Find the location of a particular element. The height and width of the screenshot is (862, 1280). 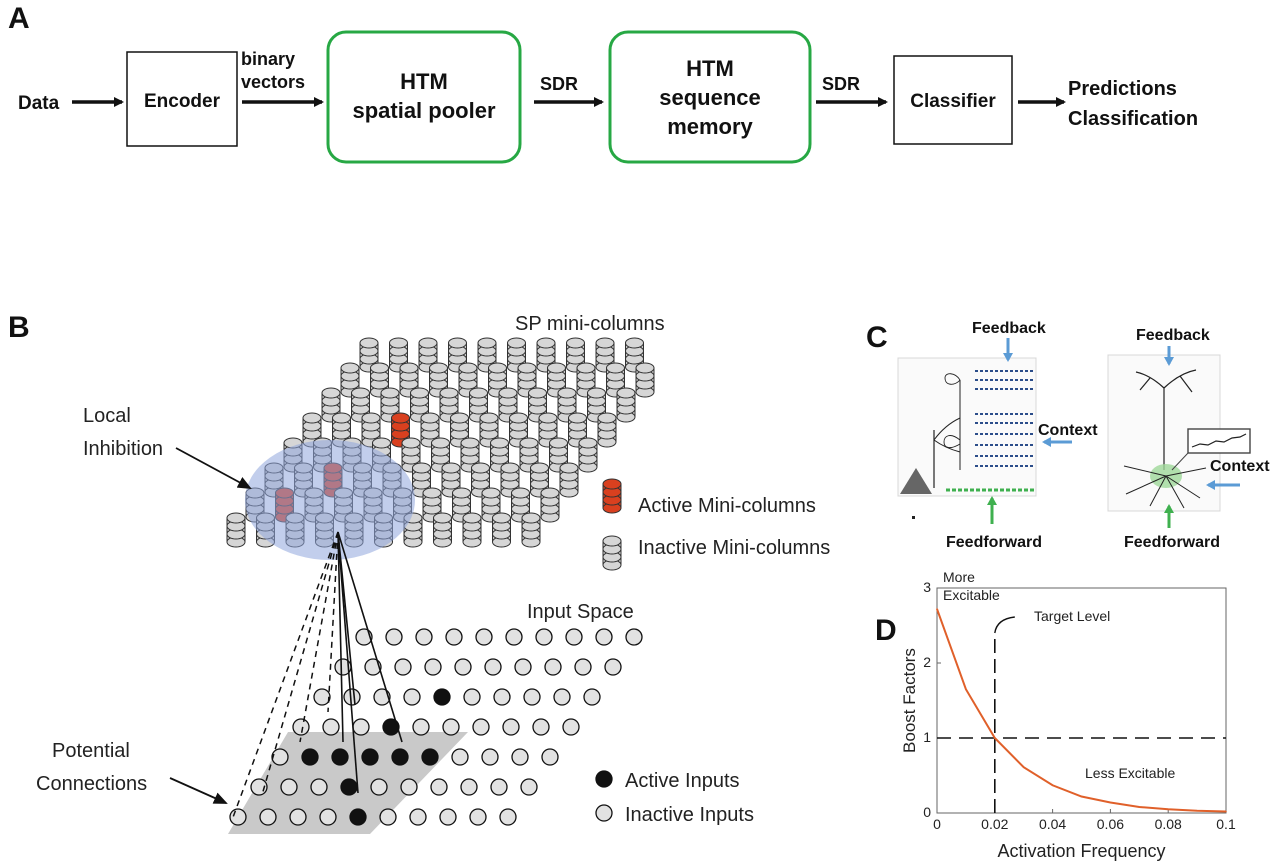

local-inhibition-arrow is located at coordinates (213, 468).